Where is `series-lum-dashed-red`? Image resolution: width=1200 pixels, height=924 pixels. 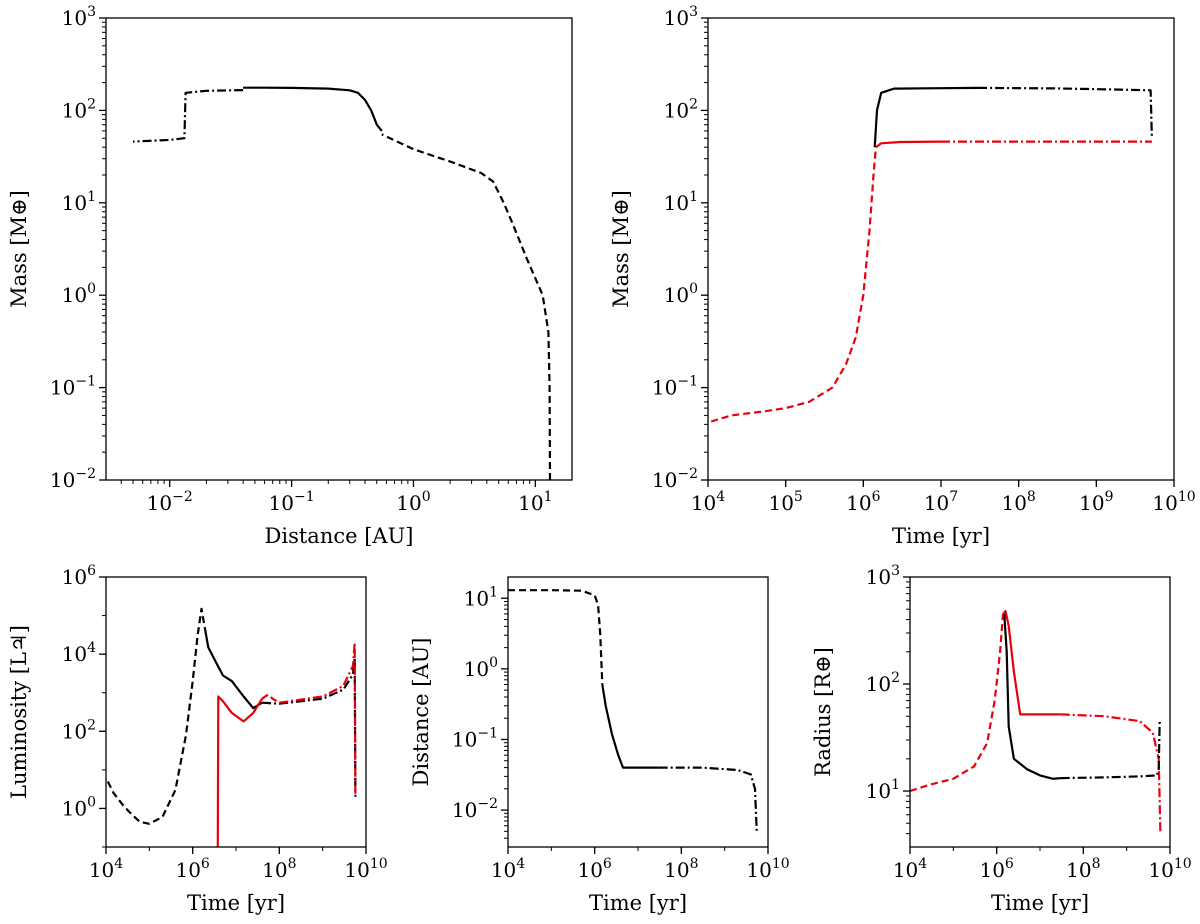
series-lum-dashed-red is located at coordinates (270, 698).